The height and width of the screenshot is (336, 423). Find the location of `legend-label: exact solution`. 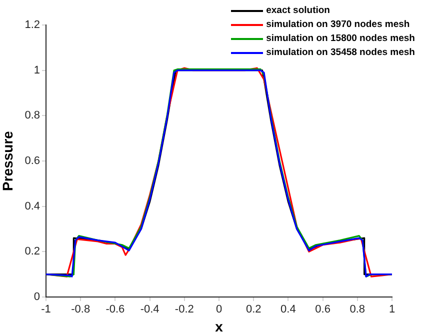

legend-label: exact solution is located at coordinates (298, 11).